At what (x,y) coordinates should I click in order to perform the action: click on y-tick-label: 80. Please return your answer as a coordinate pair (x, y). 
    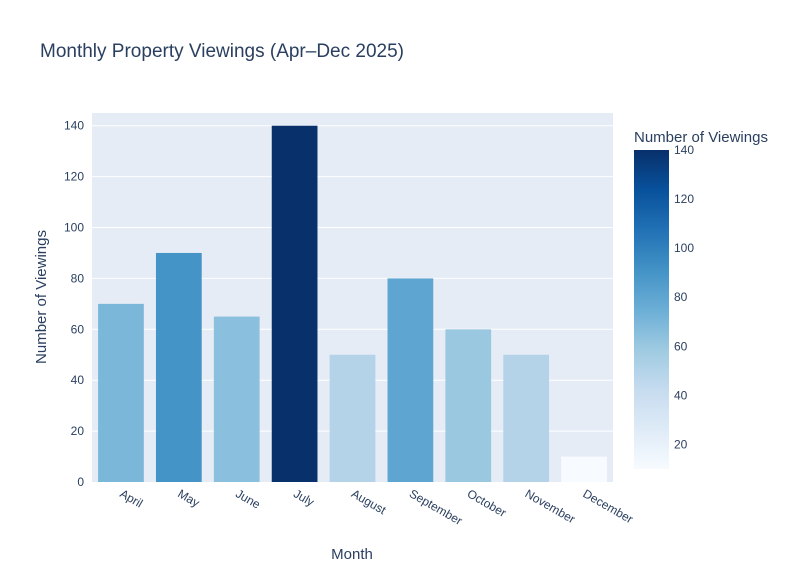
    Looking at the image, I should click on (78, 278).